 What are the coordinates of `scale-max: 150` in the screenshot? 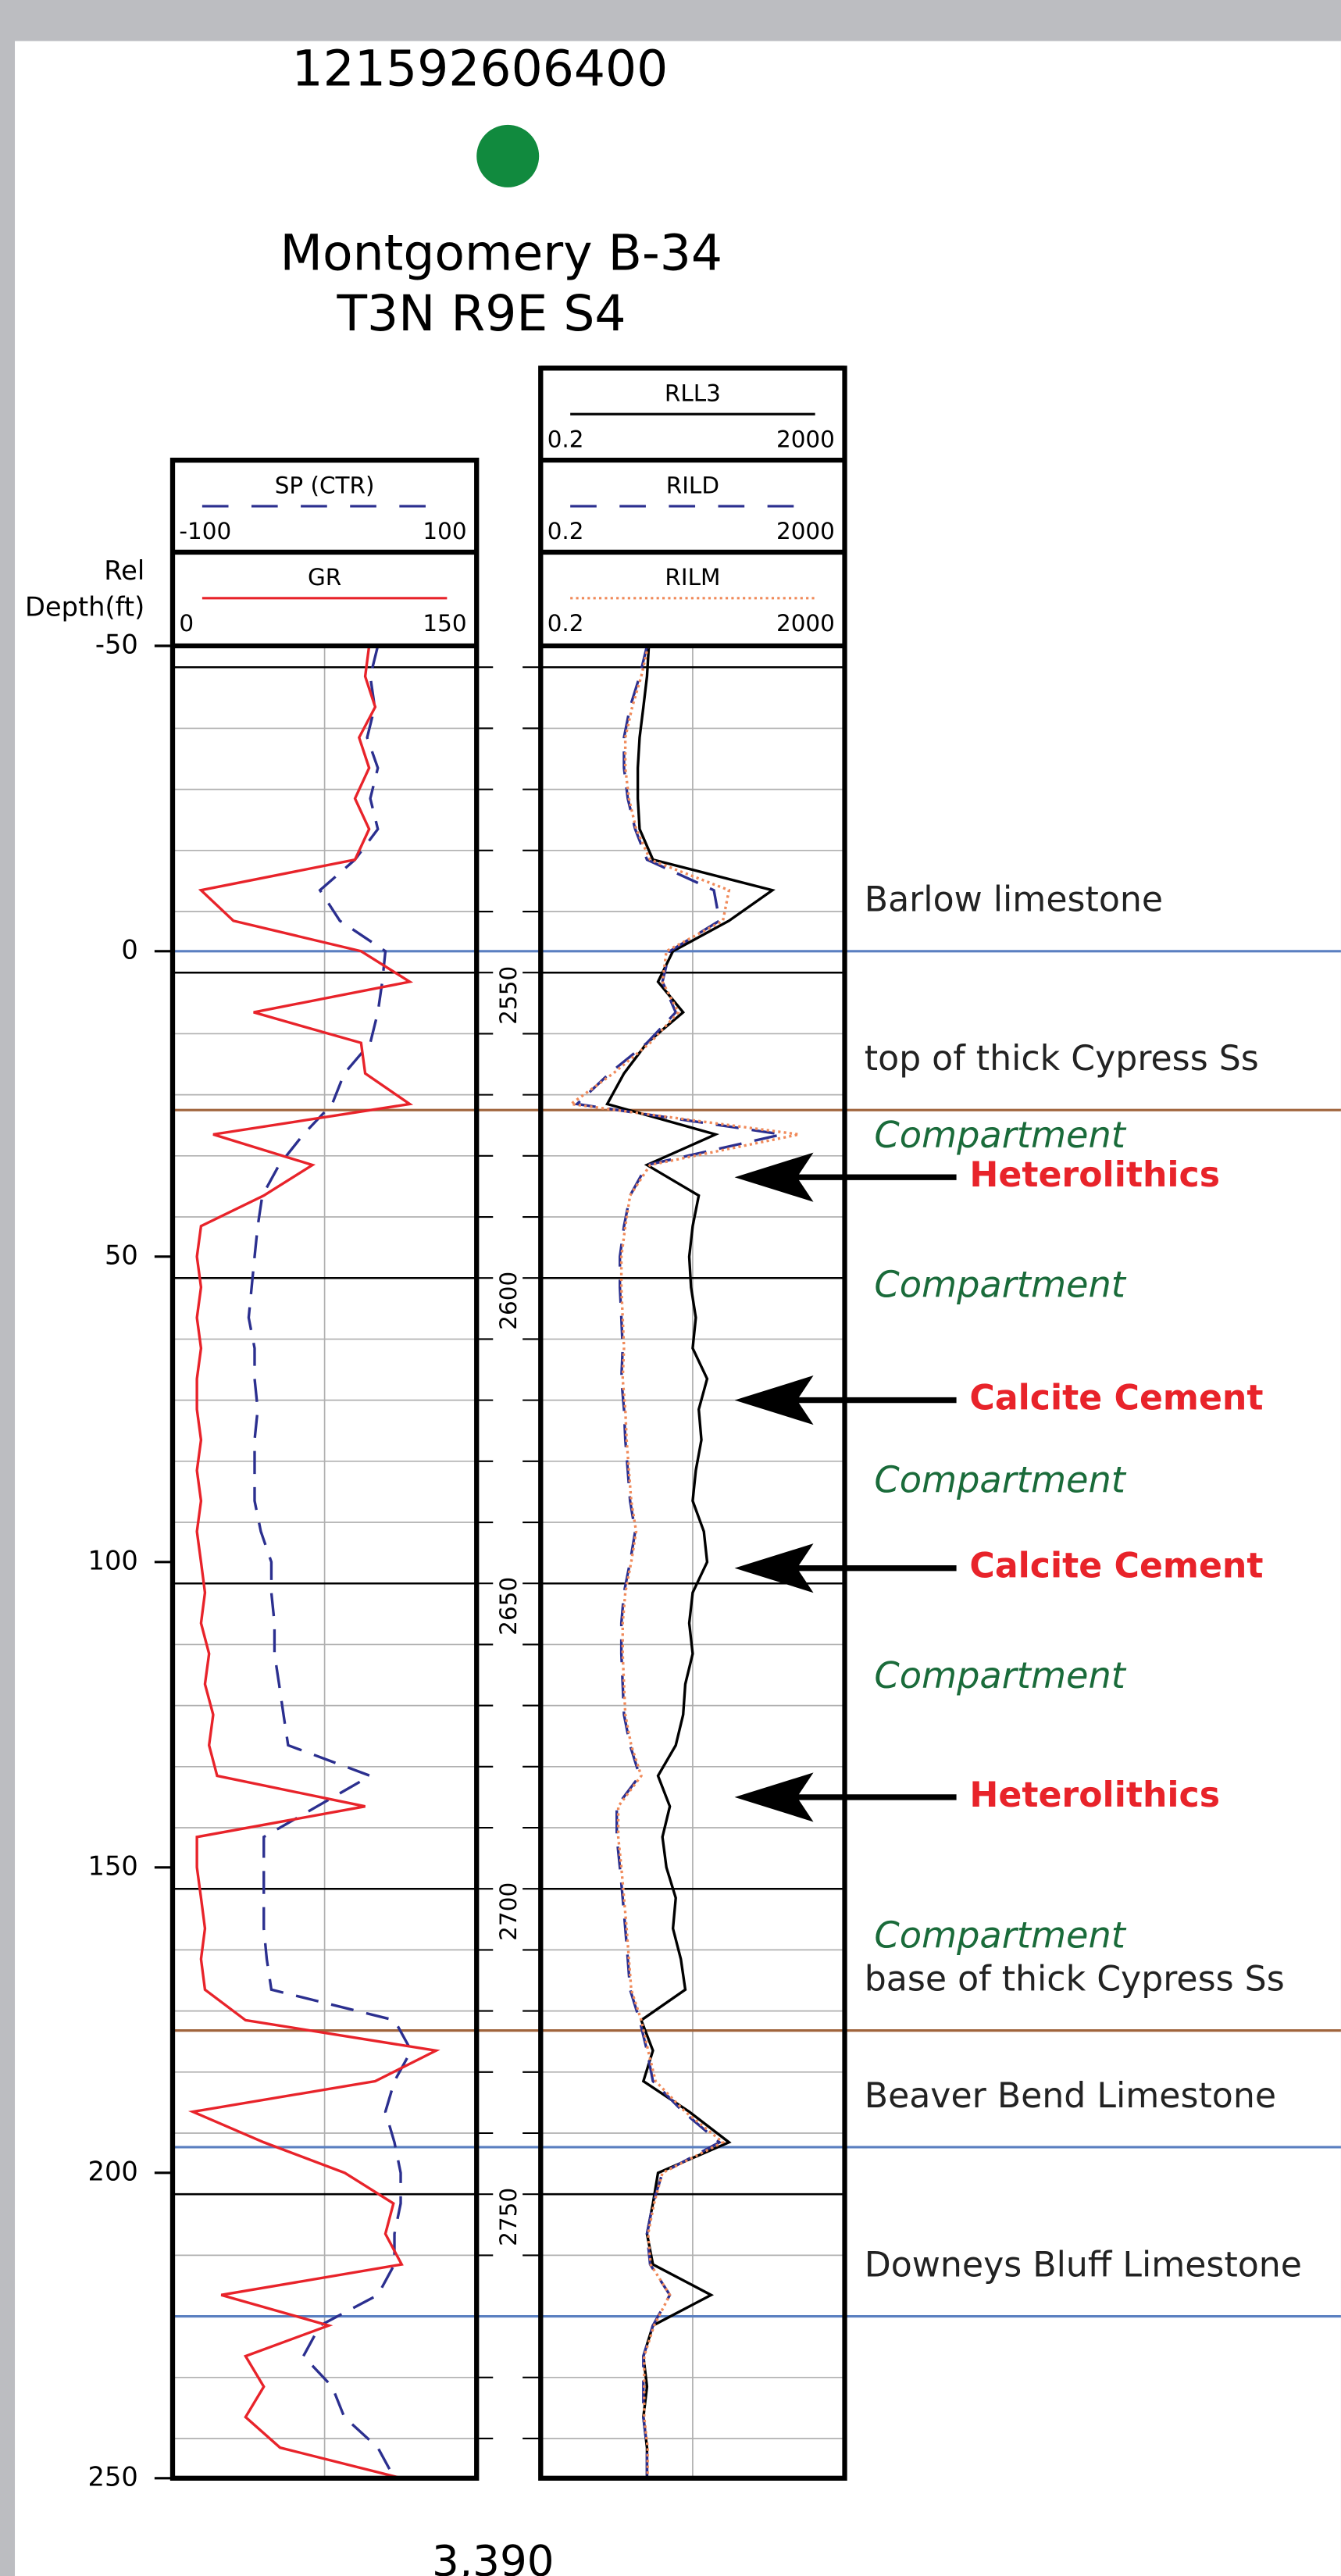 It's located at (444, 623).